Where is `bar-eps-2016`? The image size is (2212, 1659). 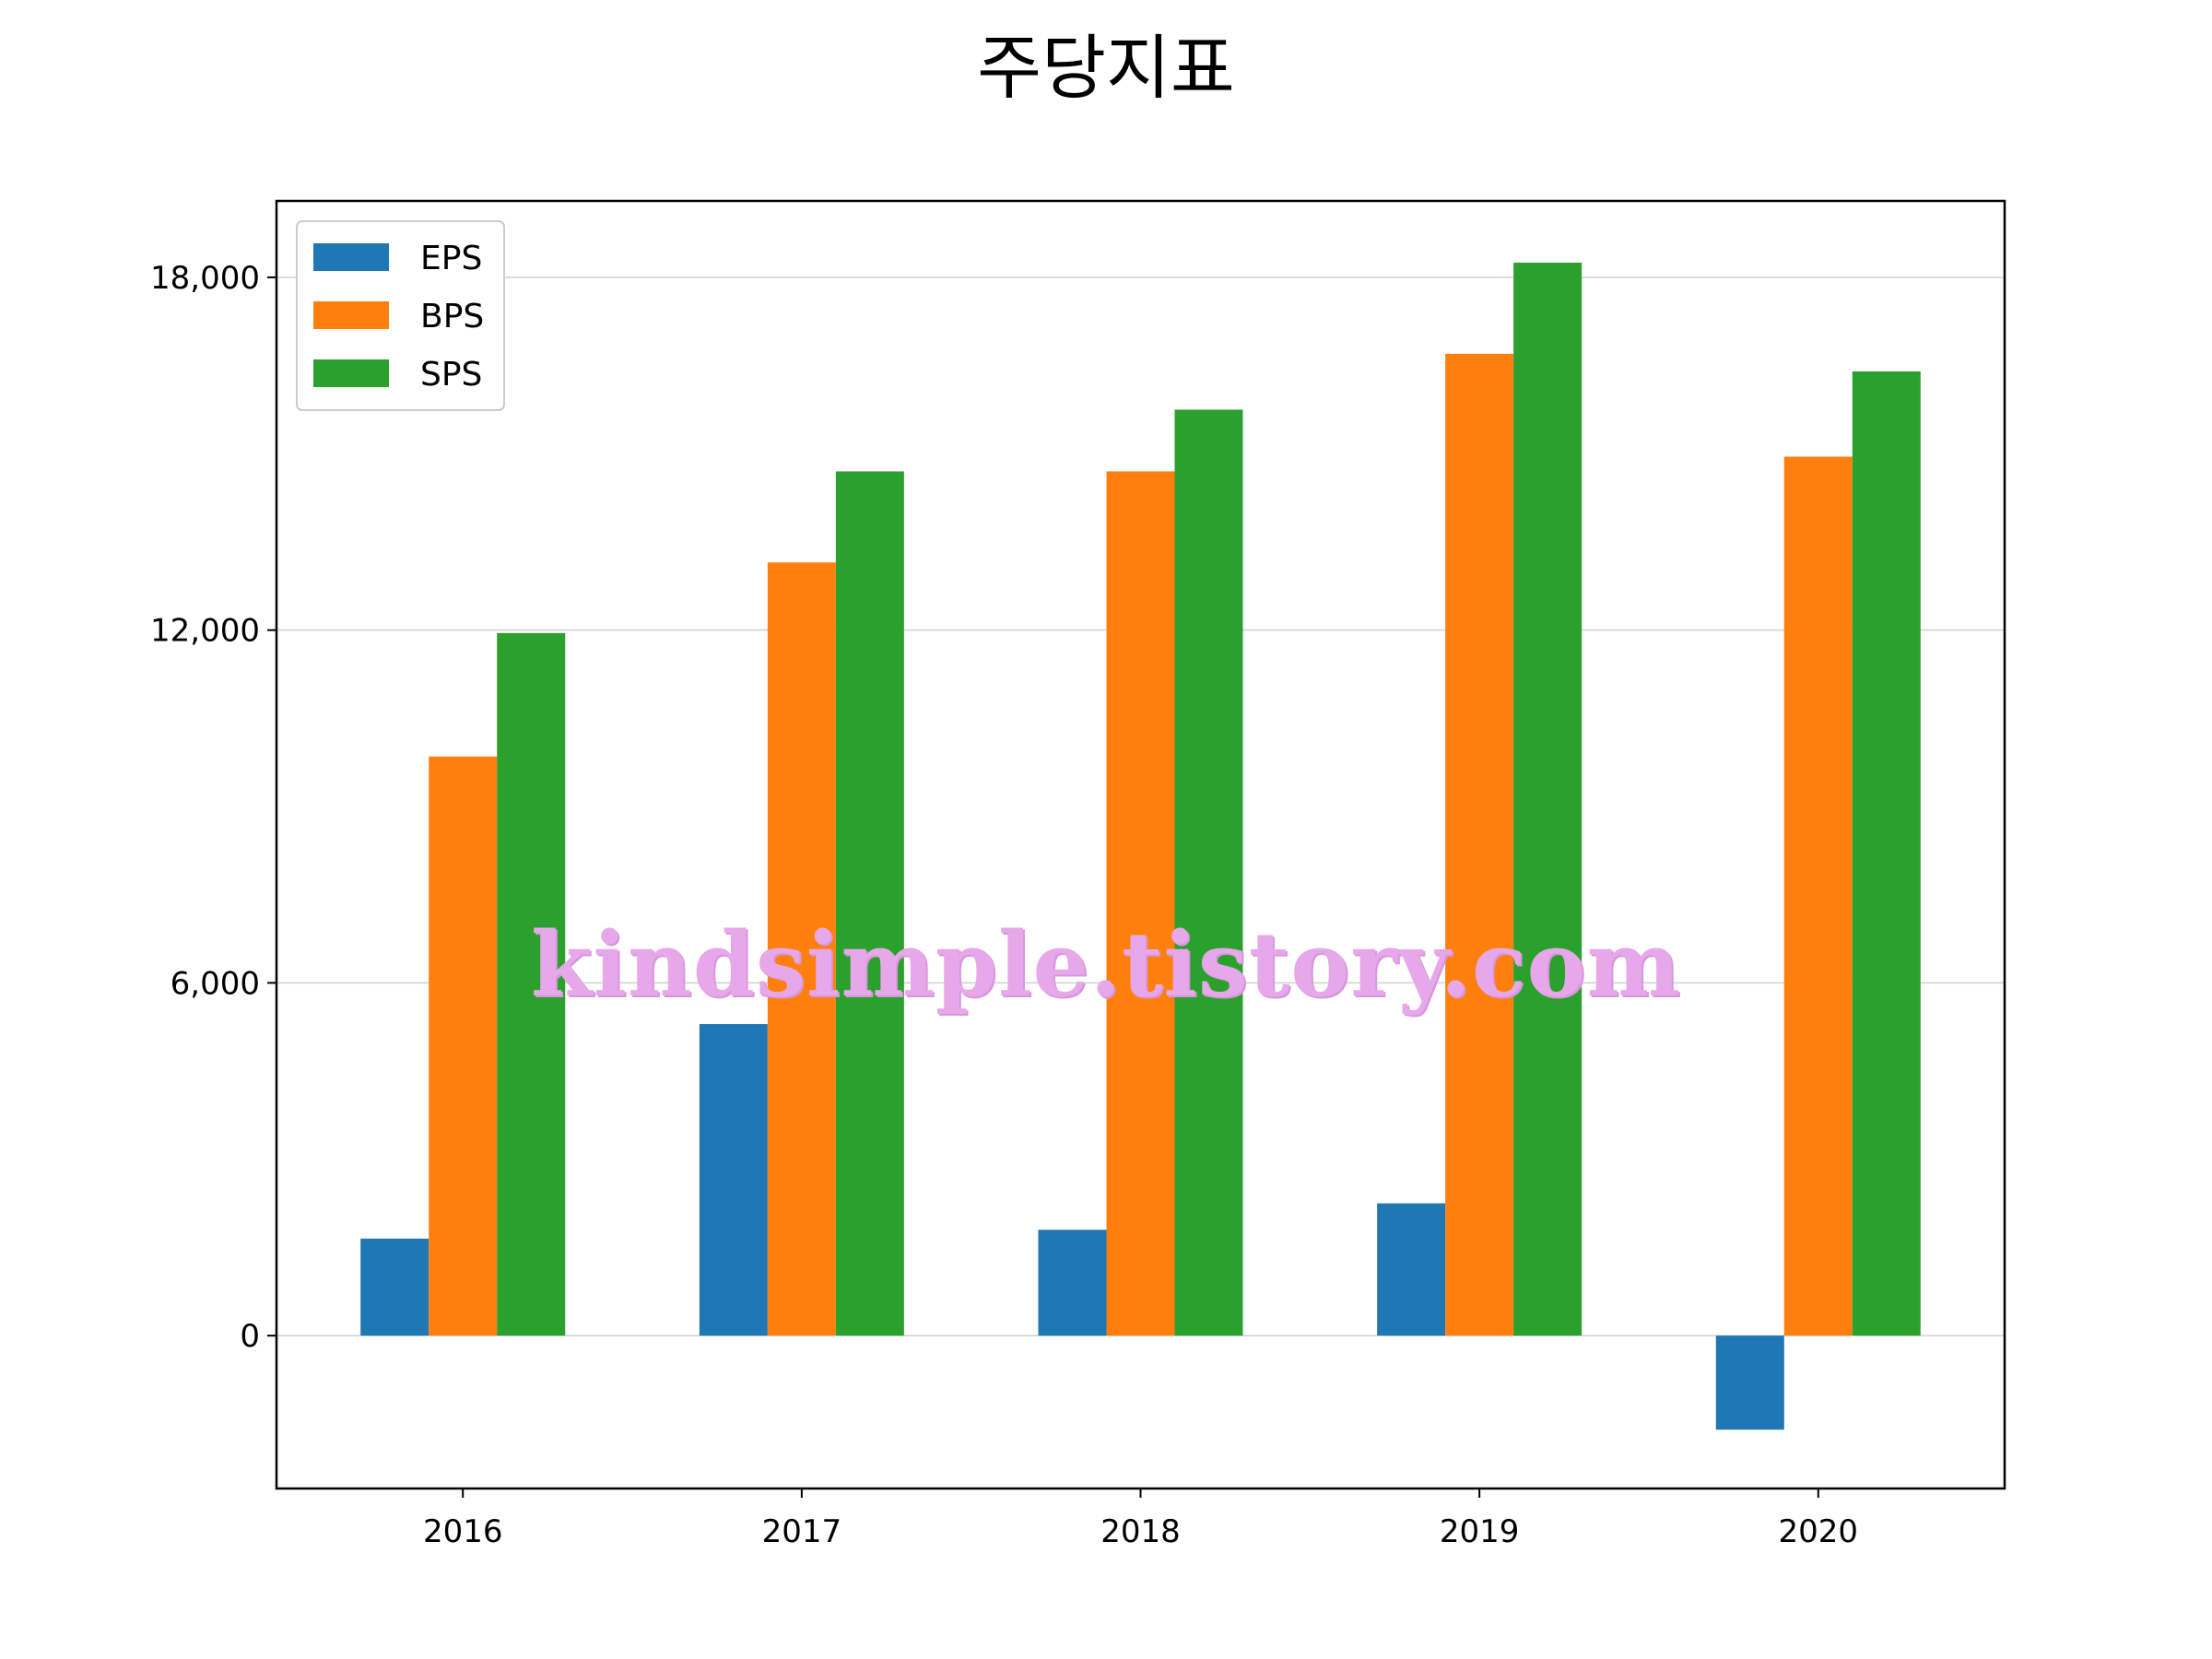
bar-eps-2016 is located at coordinates (394, 1287).